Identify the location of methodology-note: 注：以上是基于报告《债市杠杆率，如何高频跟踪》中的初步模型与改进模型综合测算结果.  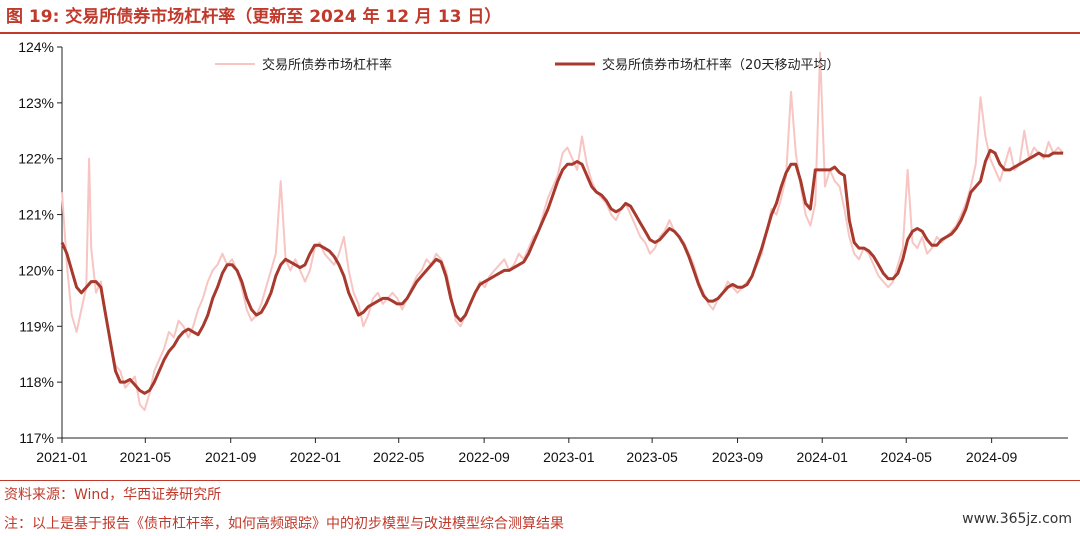
(284, 524).